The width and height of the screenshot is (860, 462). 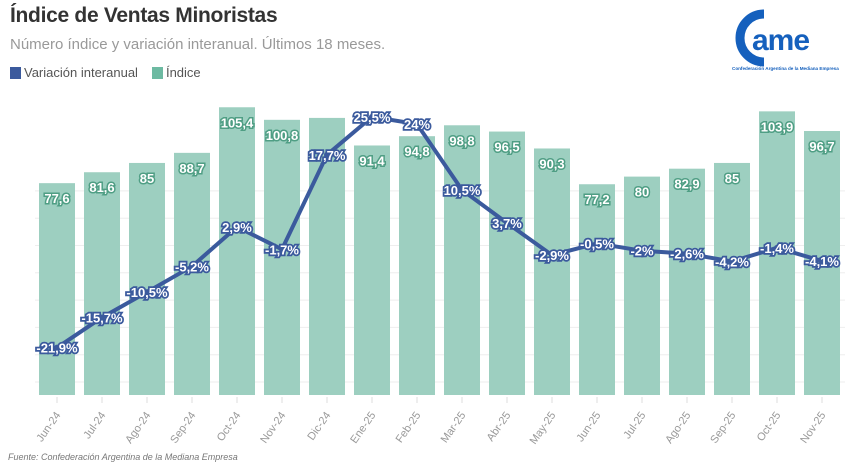 I want to click on x-tick-label: Nov-25, so click(x=813, y=428).